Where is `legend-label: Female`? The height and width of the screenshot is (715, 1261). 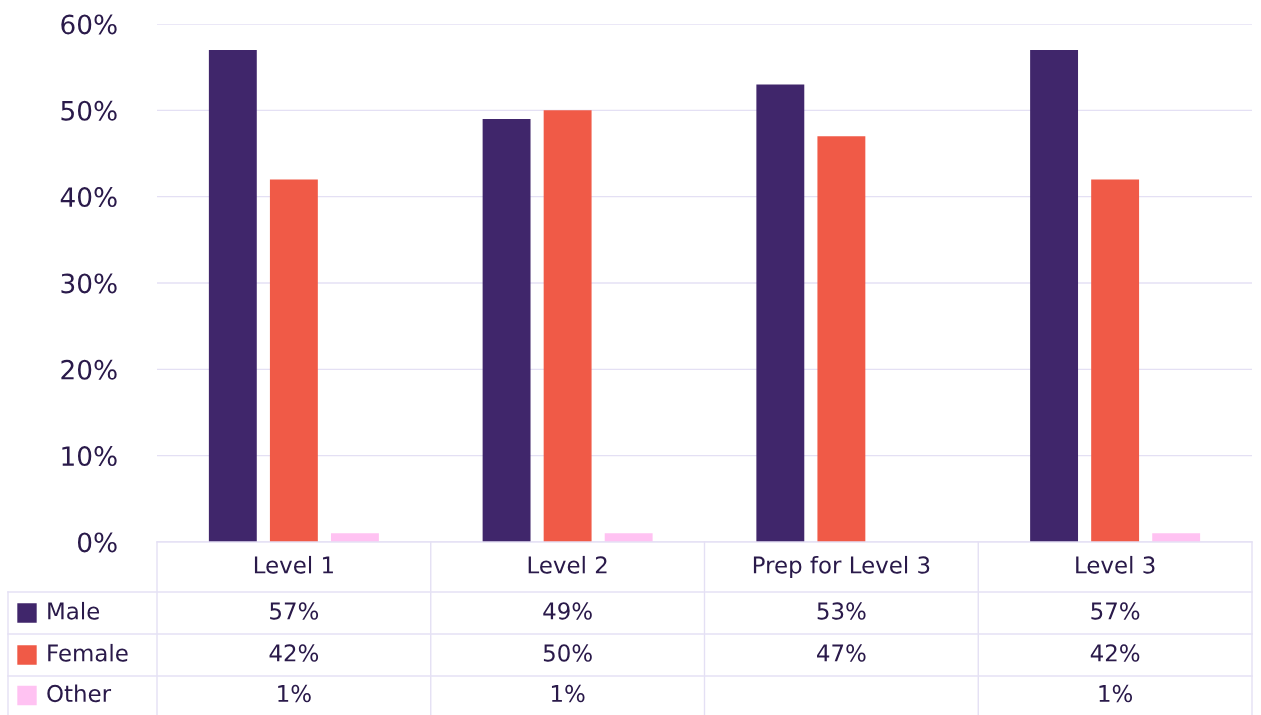 legend-label: Female is located at coordinates (88, 652).